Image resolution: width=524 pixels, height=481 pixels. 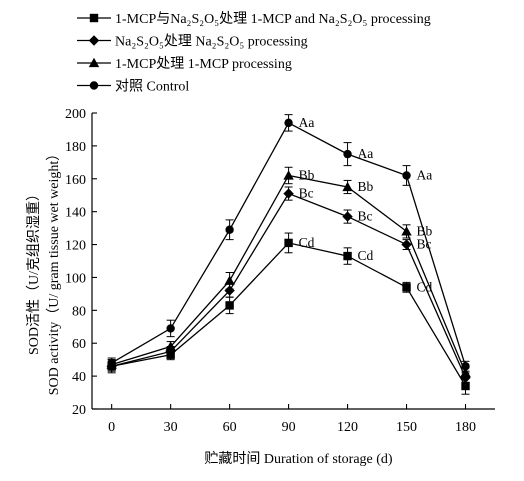 What do you see at coordinates (75, 114) in the screenshot?
I see `y-tick-label: 200` at bounding box center [75, 114].